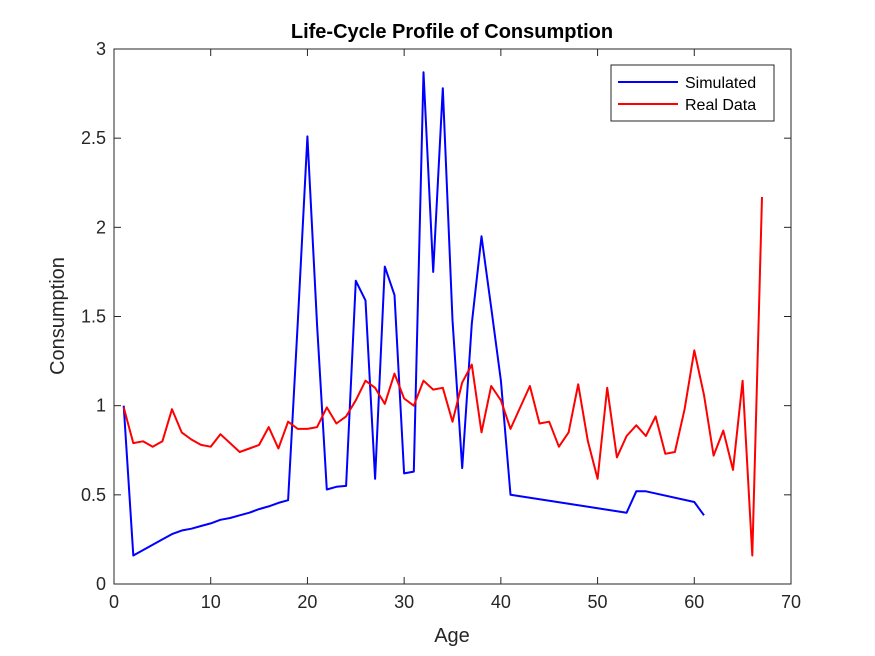  I want to click on legend-box, so click(692, 93).